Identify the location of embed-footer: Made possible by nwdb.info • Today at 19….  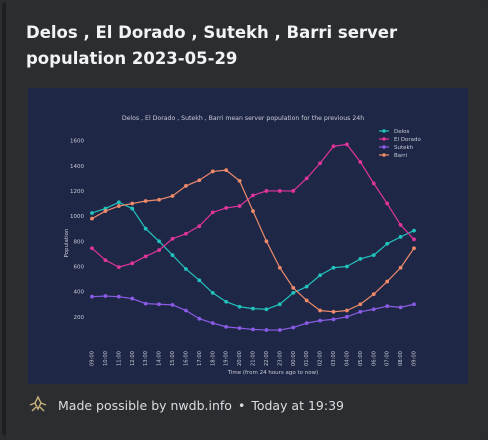
(186, 405).